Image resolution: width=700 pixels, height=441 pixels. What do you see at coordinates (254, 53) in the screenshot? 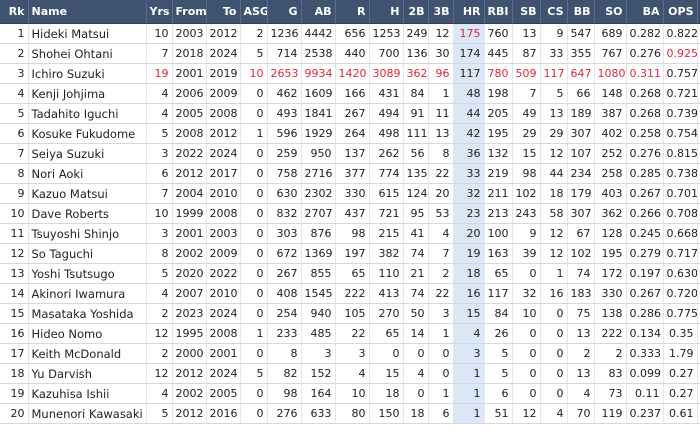
I see `cell-asg: 5` at bounding box center [254, 53].